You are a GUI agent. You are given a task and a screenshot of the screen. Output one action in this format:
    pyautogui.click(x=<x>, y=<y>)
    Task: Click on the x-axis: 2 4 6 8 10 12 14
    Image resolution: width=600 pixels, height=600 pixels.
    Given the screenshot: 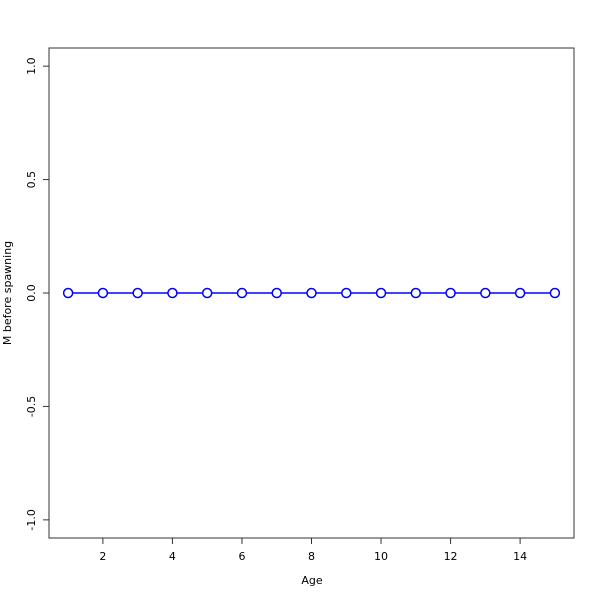 What is the action you would take?
    pyautogui.click(x=313, y=550)
    